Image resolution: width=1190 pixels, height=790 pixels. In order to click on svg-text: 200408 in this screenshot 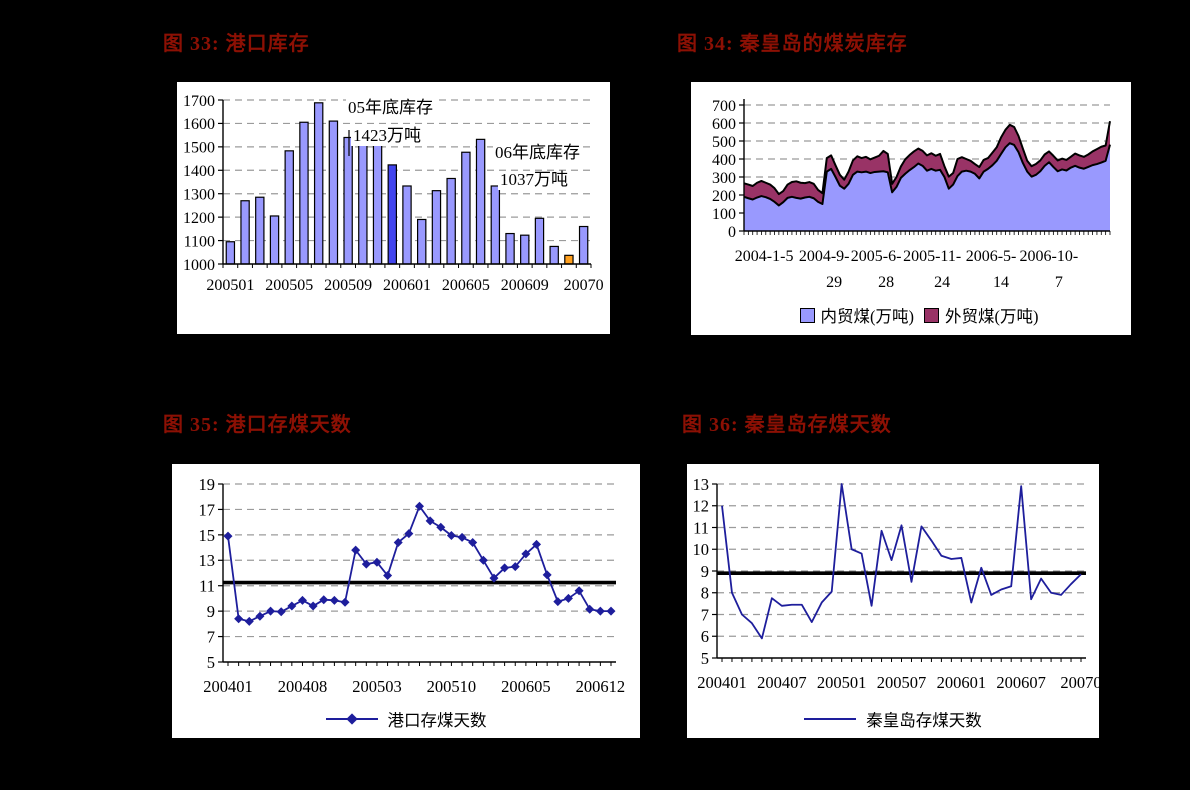, I will do `click(303, 686)`.